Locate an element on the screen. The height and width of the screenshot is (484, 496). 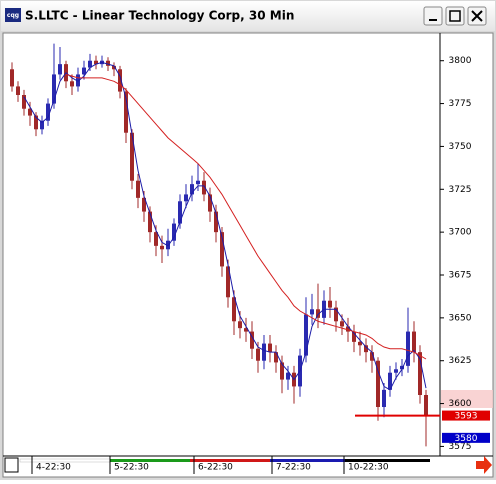
maximize-glyph is located at coordinates (455, 16).